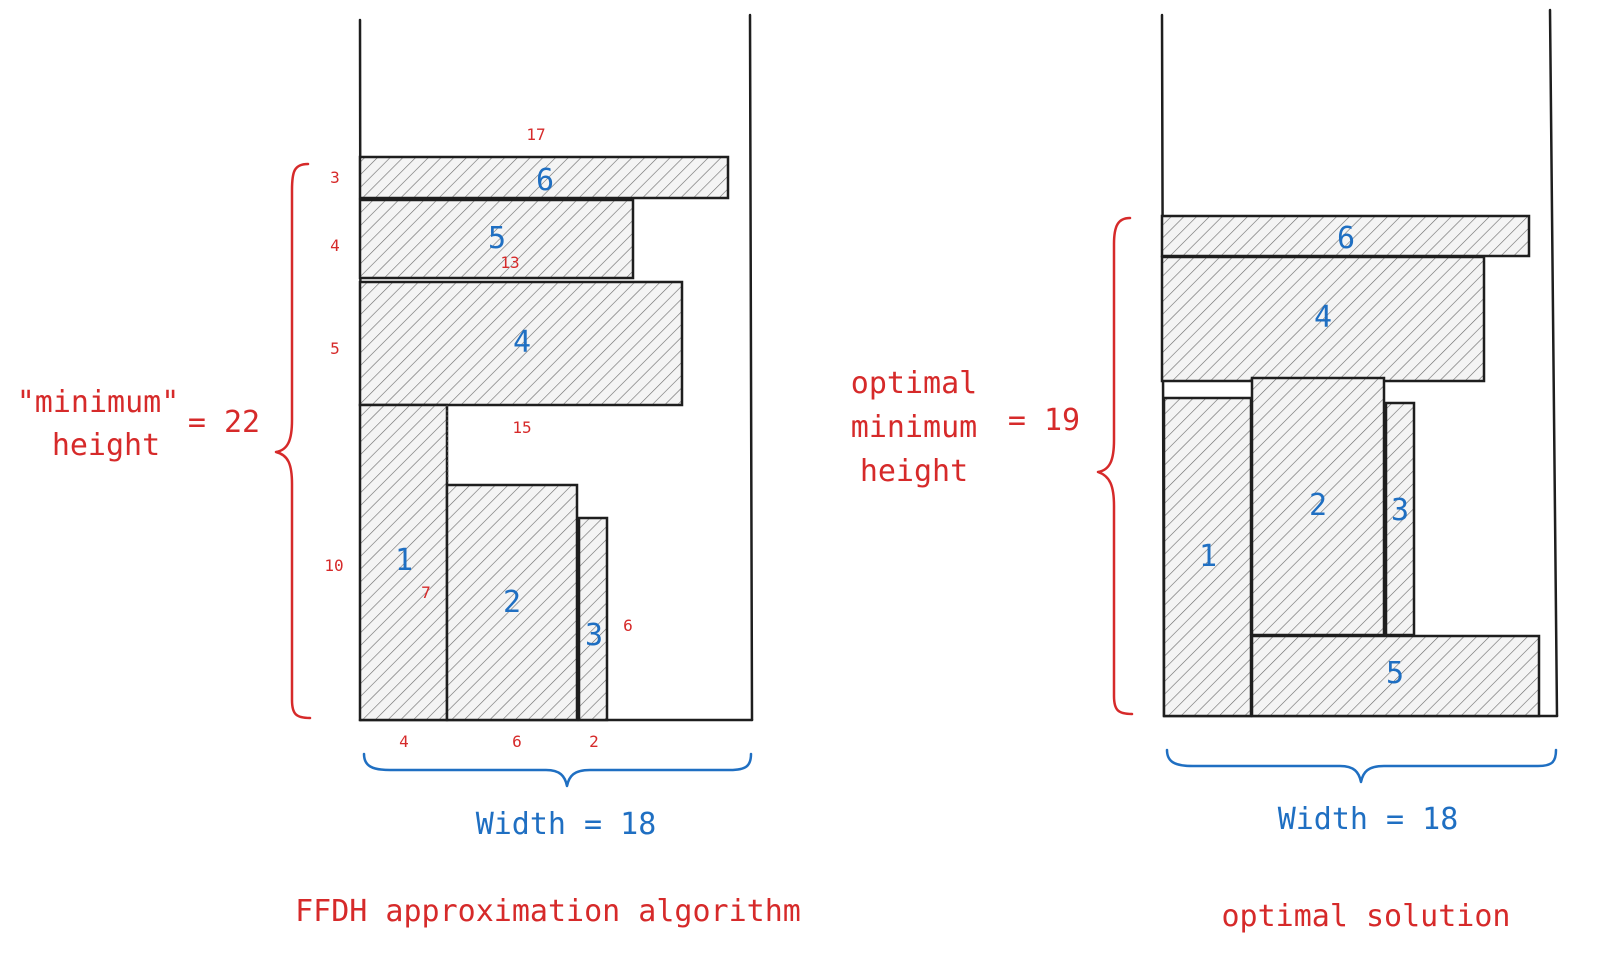  What do you see at coordinates (106, 445) in the screenshot?
I see `height-label-line2: height` at bounding box center [106, 445].